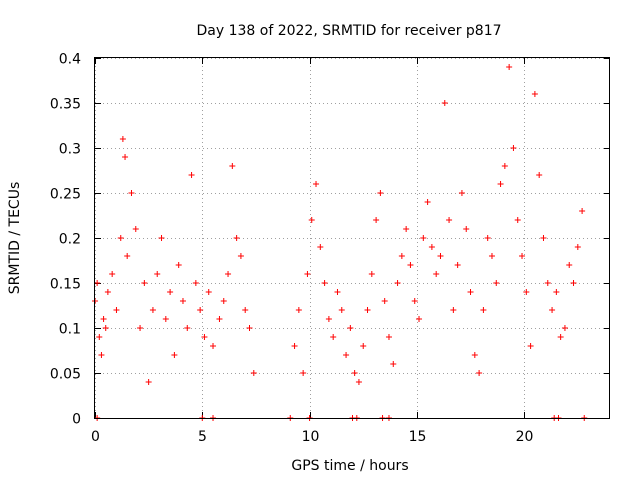  What do you see at coordinates (525, 437) in the screenshot?
I see `x-tick-label: 20` at bounding box center [525, 437].